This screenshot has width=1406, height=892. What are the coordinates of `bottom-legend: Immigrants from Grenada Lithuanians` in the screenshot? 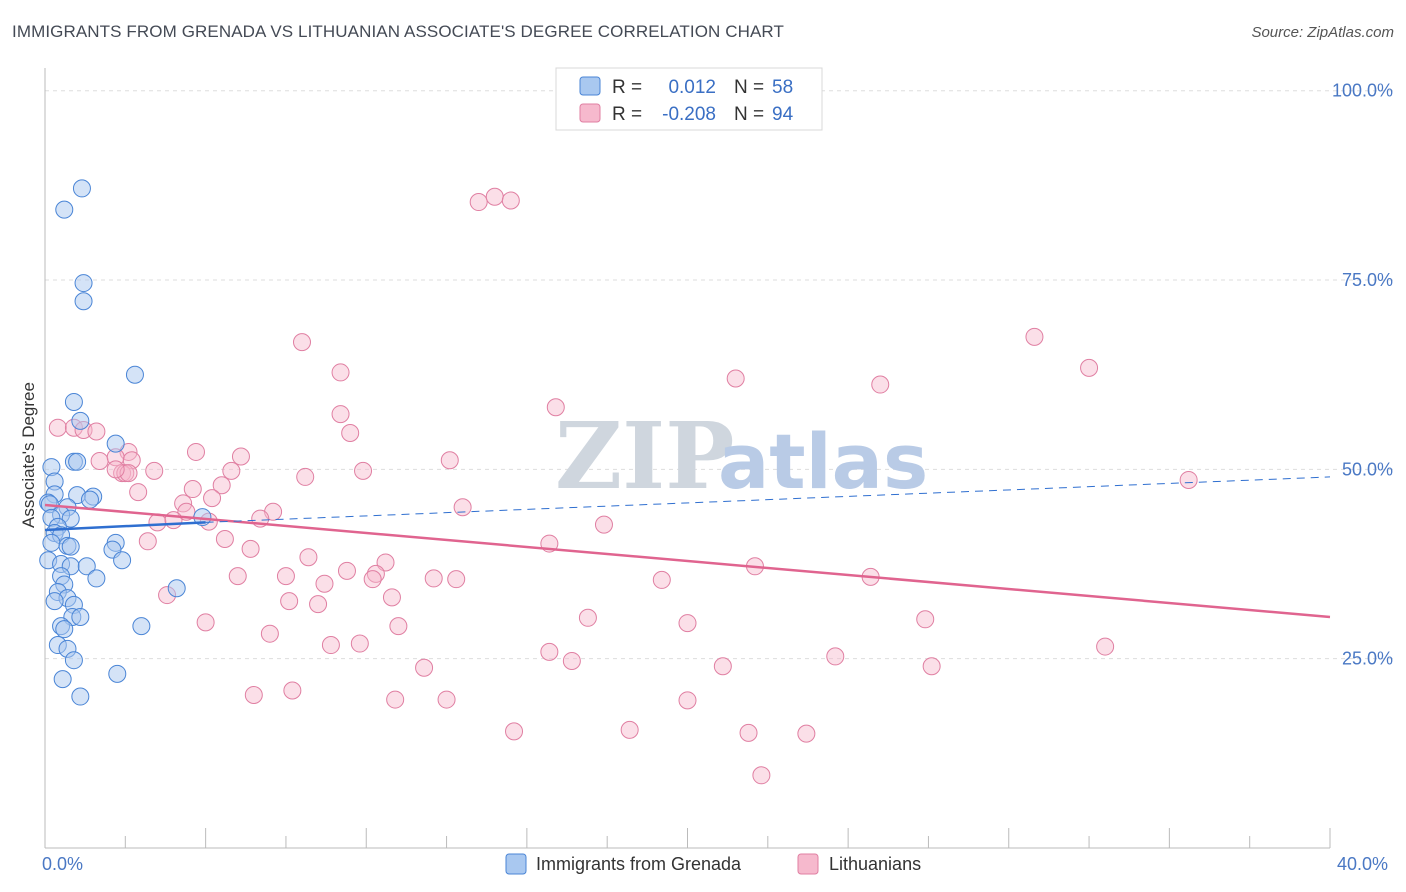 It's located at (713, 864).